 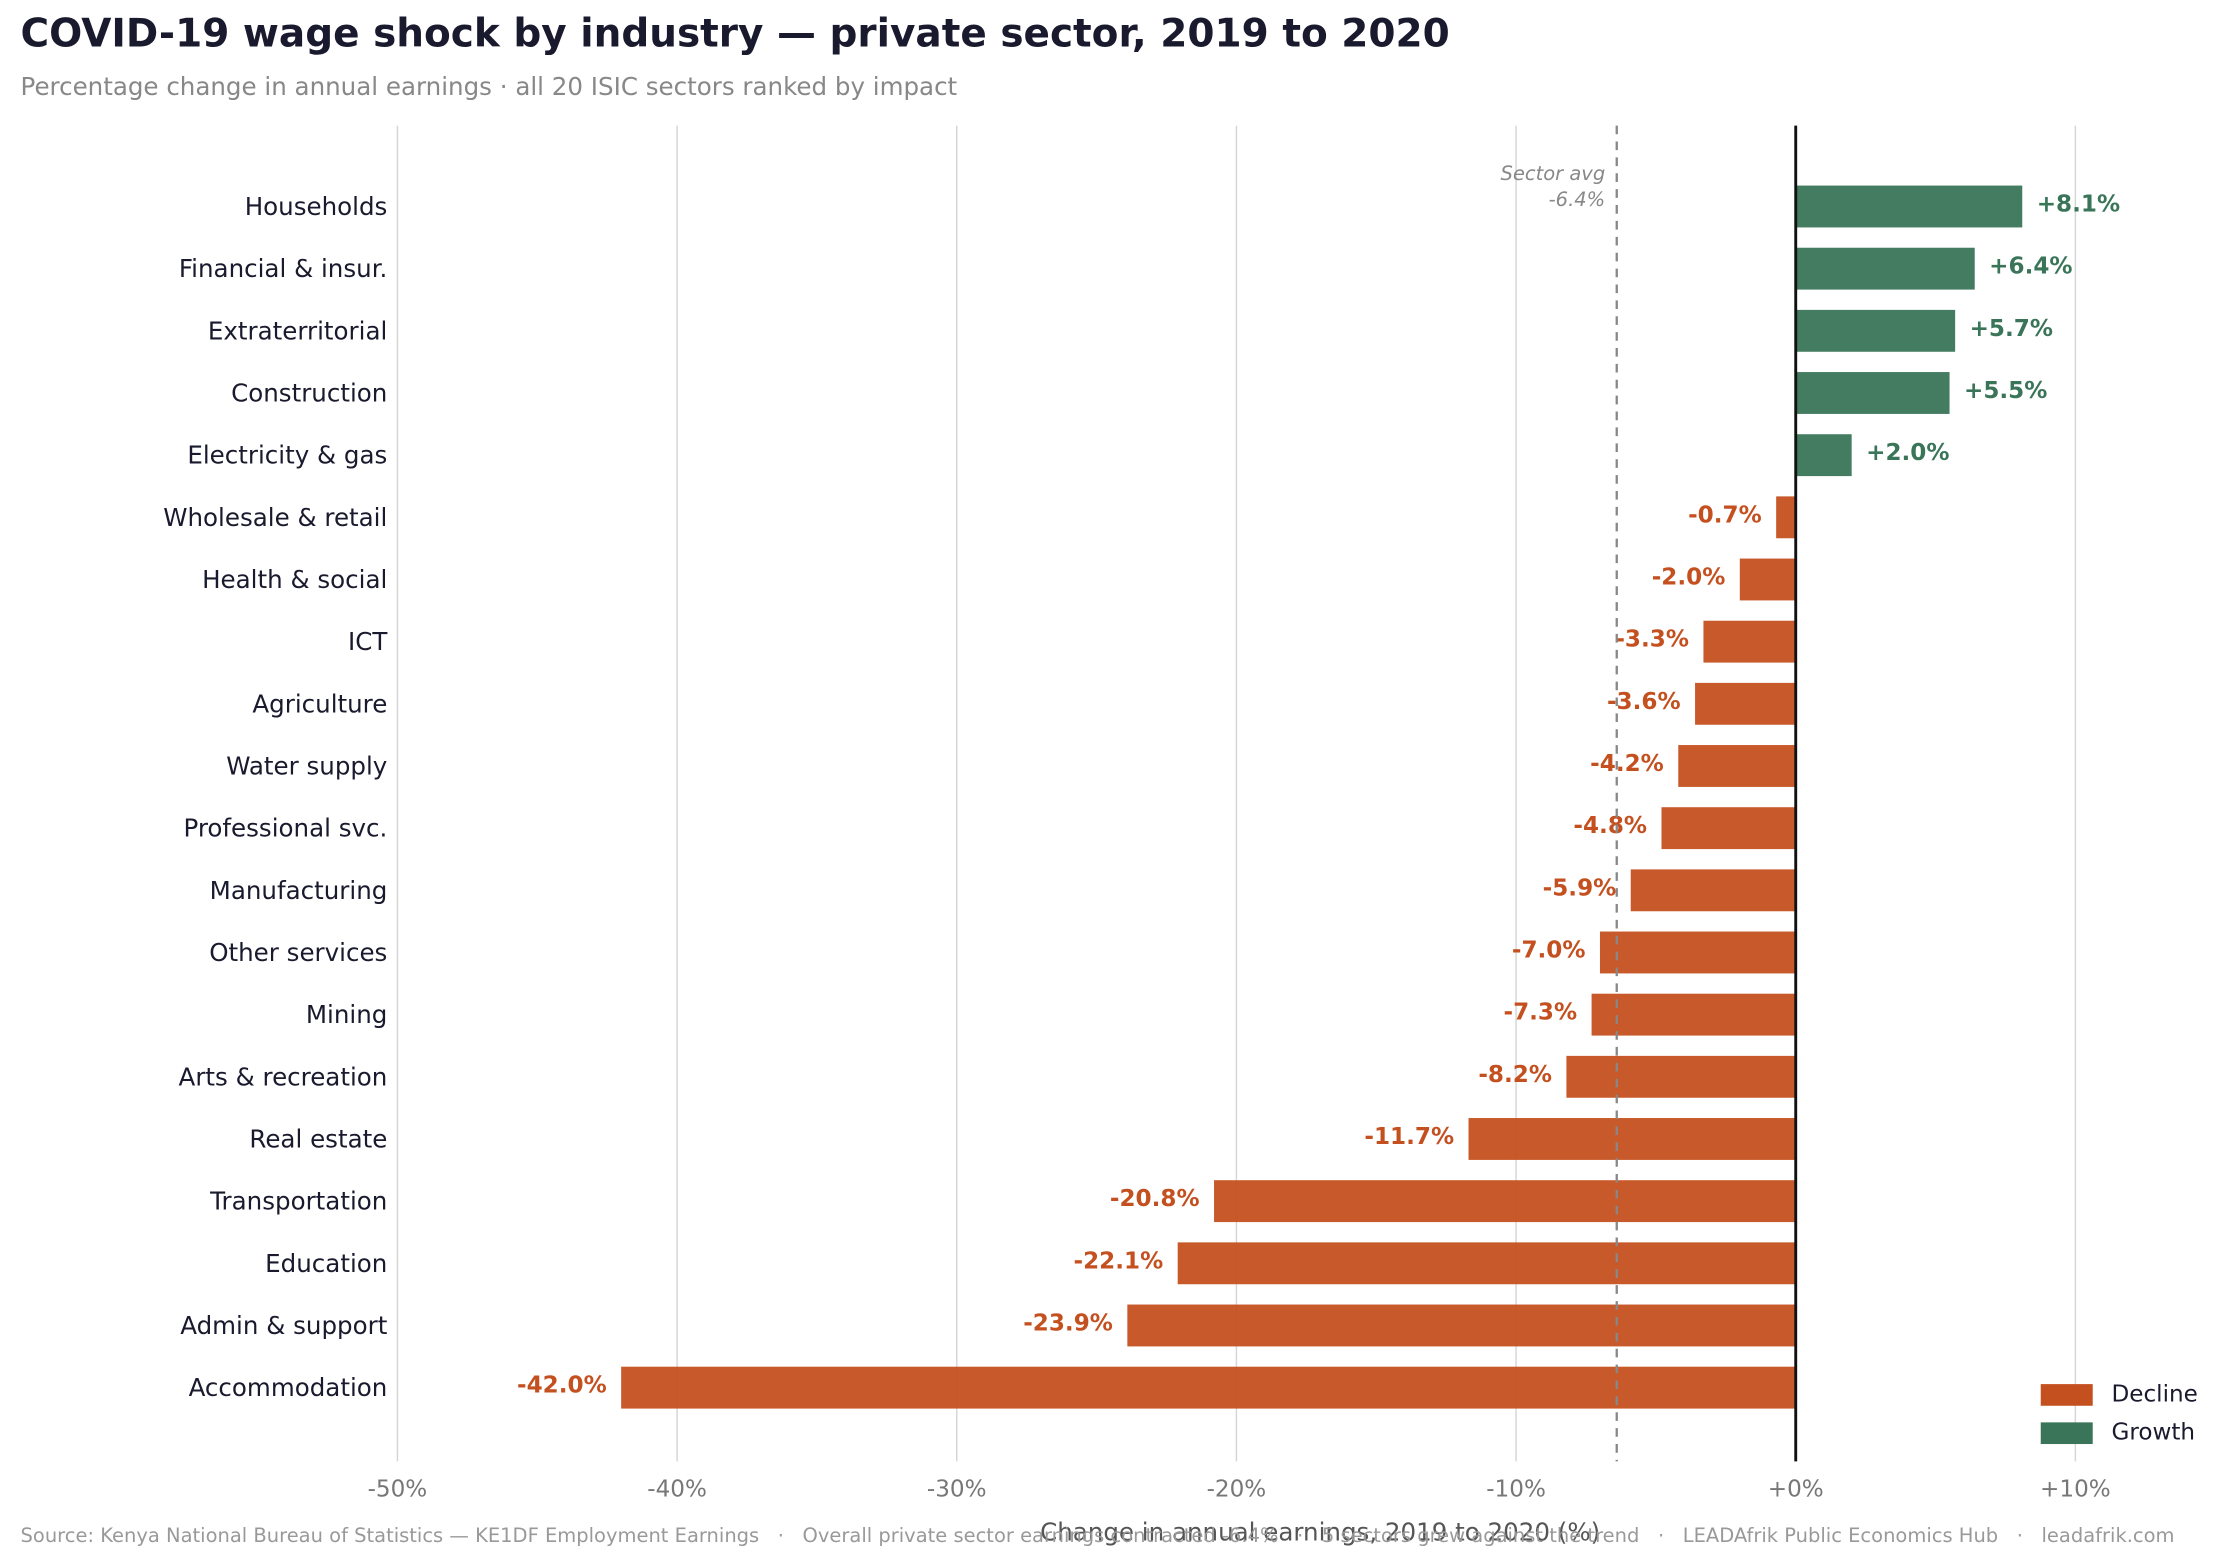 I want to click on x-tick-label: +10%, so click(x=2075, y=1490).